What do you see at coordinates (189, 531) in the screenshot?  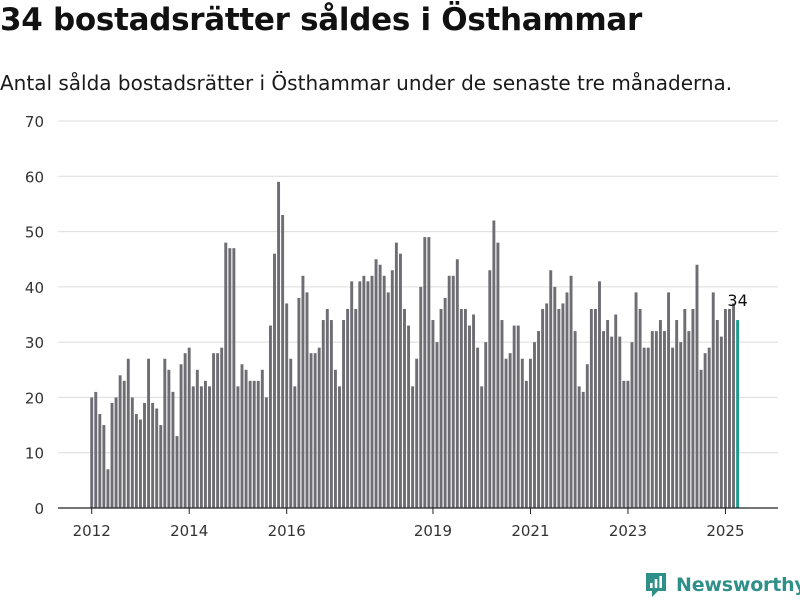 I see `x-tick-label: 2014` at bounding box center [189, 531].